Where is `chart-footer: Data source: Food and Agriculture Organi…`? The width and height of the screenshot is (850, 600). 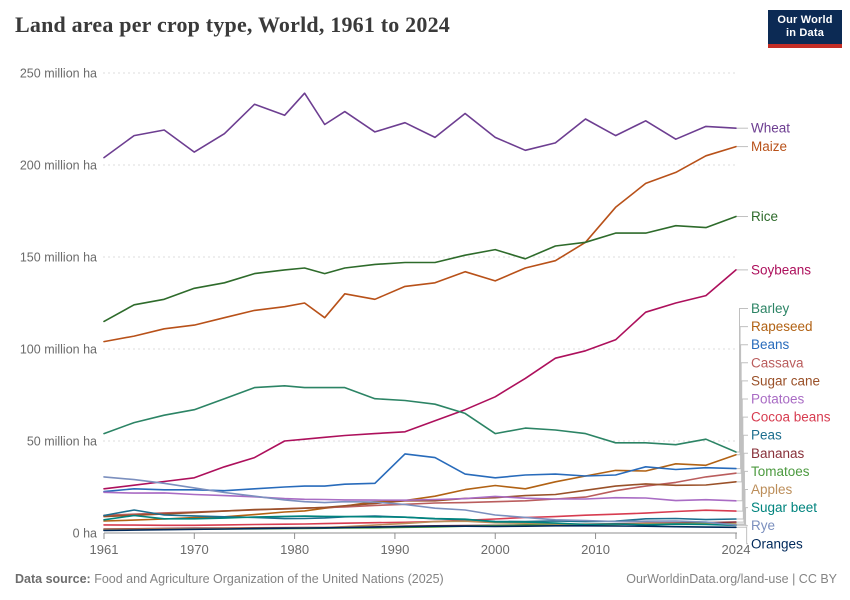
chart-footer: Data source: Food and Agriculture Organi… is located at coordinates (426, 579).